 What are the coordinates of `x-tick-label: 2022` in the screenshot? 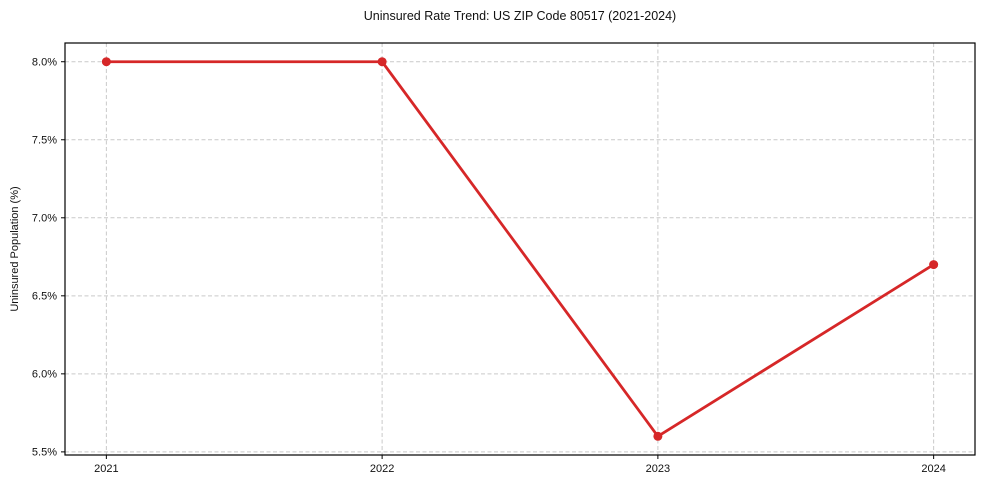 It's located at (382, 469).